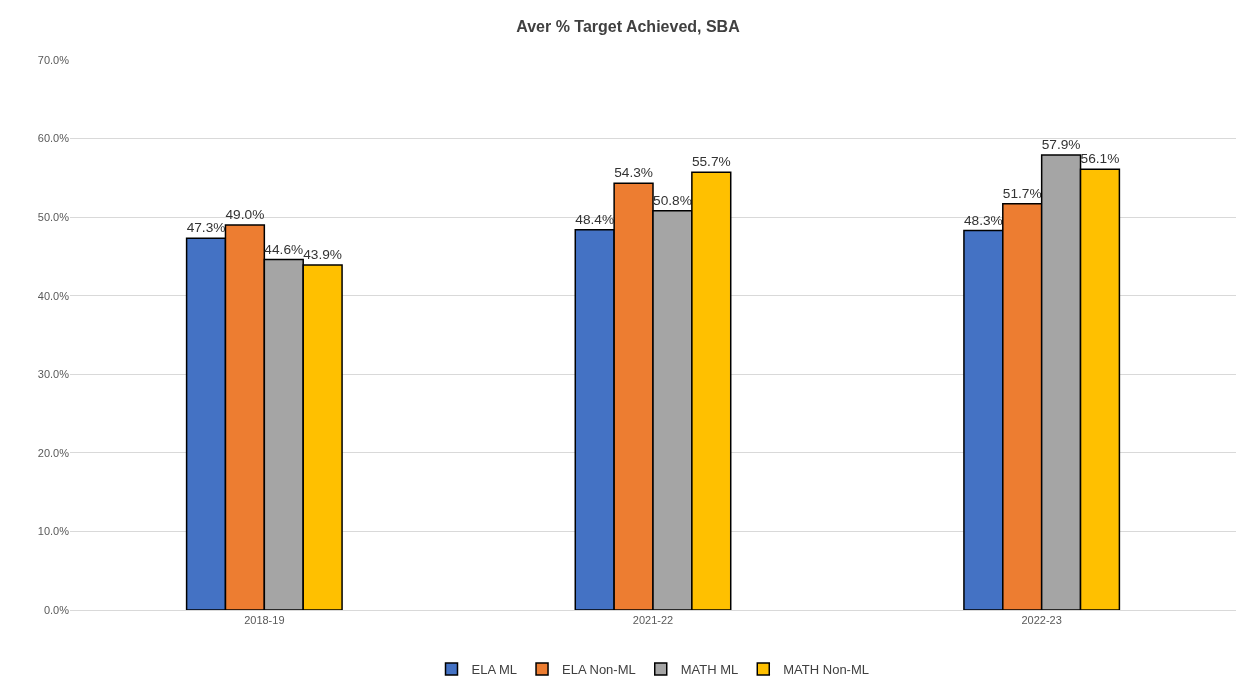  I want to click on text: 54.3%, so click(633, 173).